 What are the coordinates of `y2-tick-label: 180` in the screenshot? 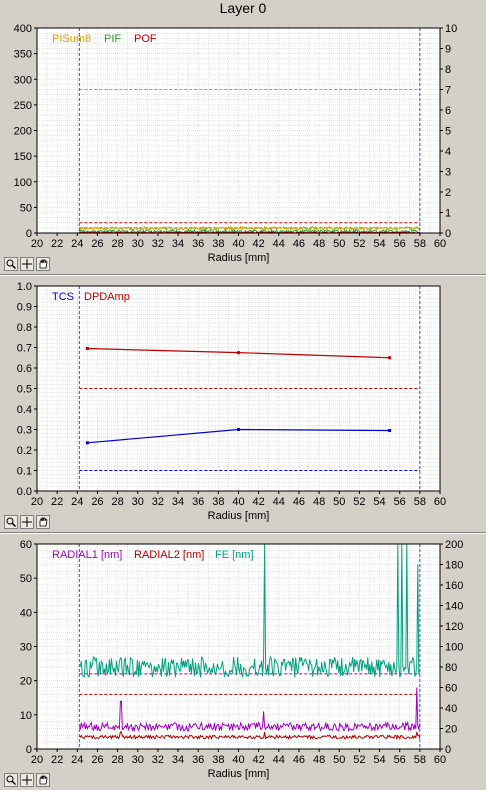 It's located at (454, 566).